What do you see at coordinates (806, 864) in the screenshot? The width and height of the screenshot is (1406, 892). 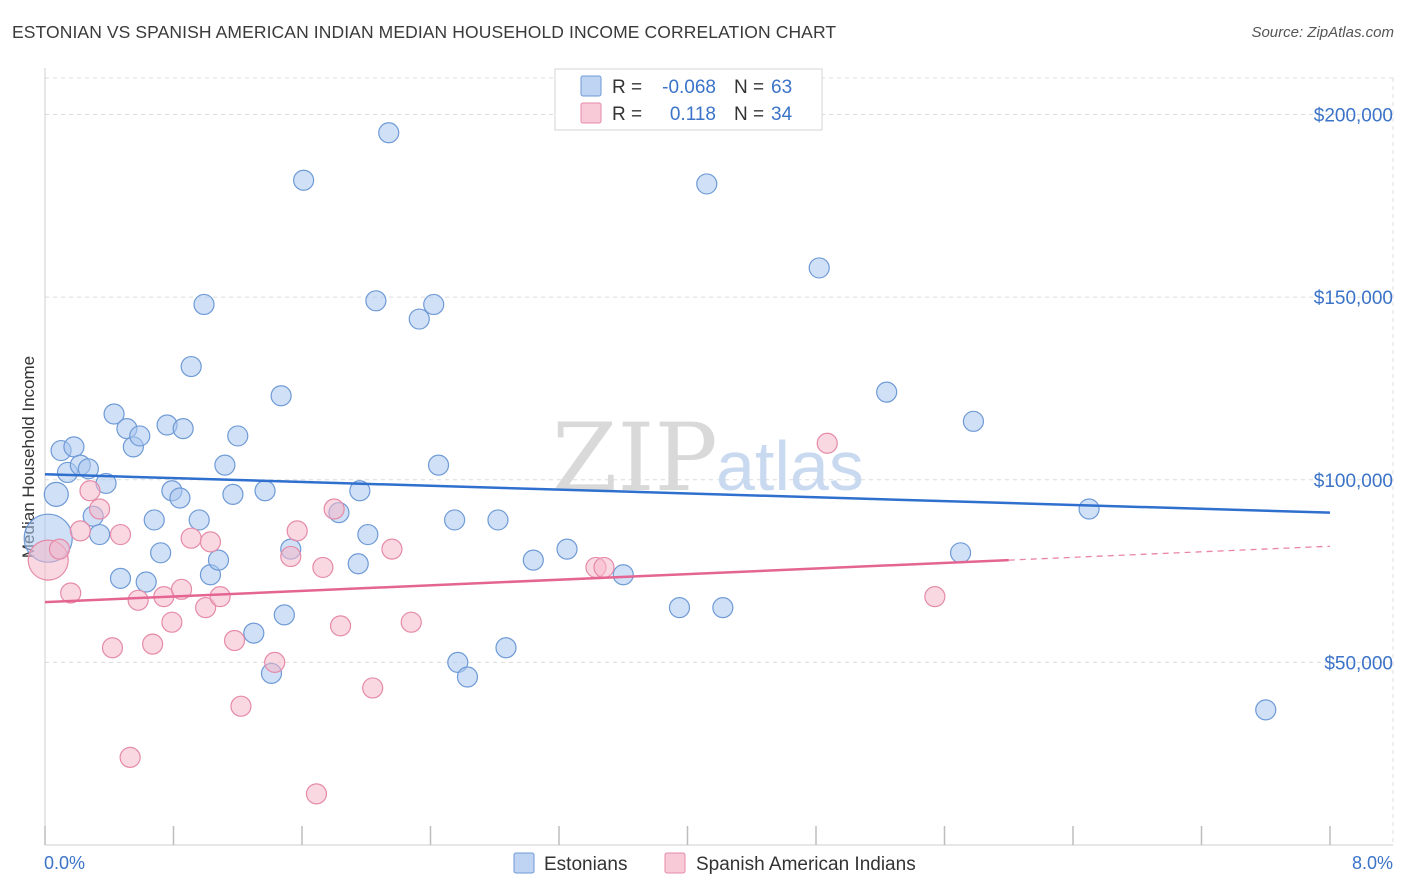 I see `legend-bottom-label-spanish-american-indians: Spanish American Indians` at bounding box center [806, 864].